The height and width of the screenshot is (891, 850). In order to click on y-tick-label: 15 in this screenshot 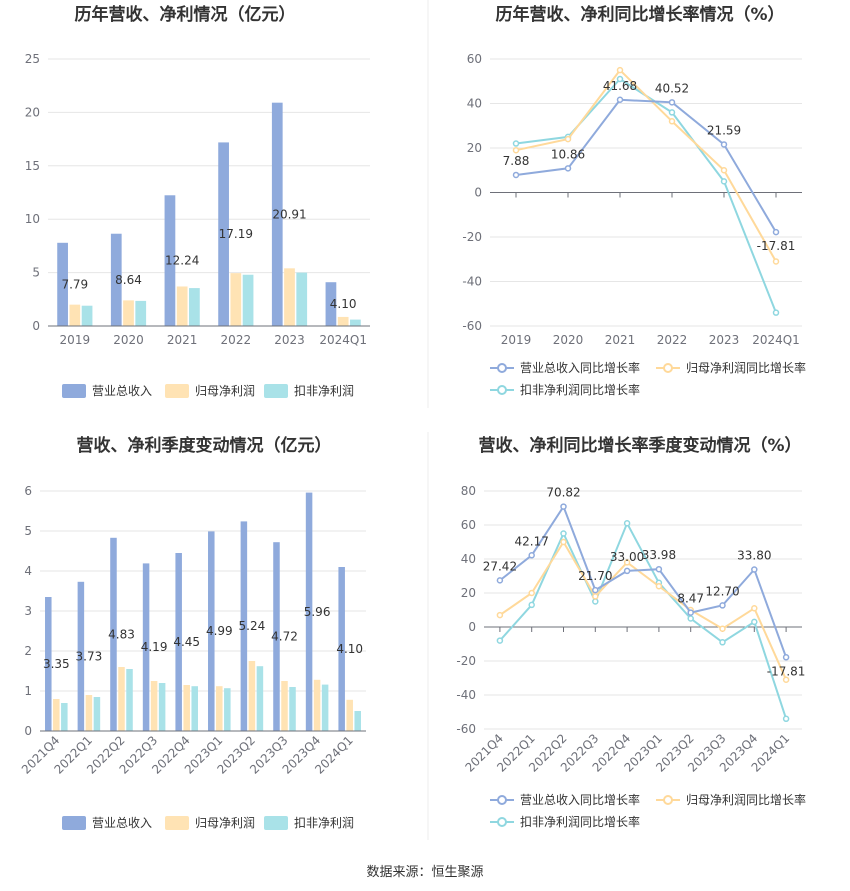, I will do `click(32, 166)`.